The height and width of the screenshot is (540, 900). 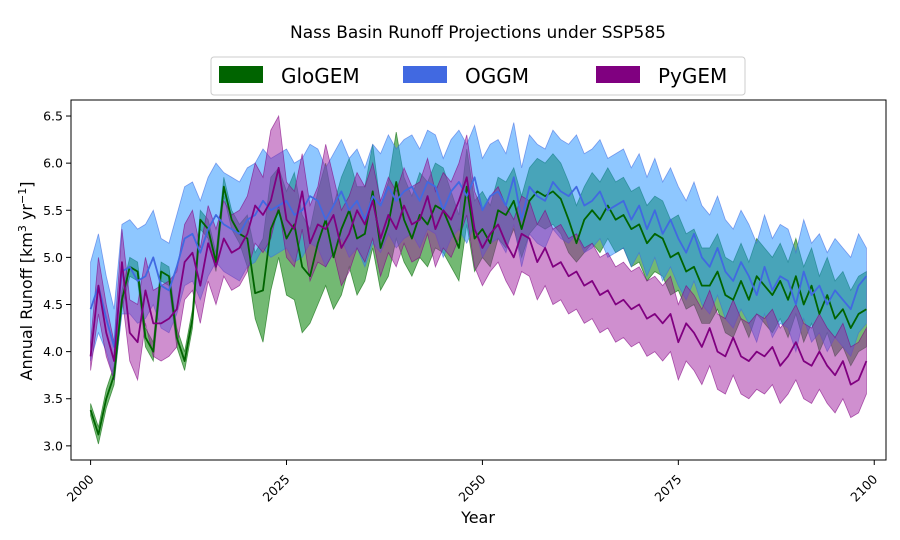 I want to click on x-tick-label-2100: 2100, so click(x=863, y=487).